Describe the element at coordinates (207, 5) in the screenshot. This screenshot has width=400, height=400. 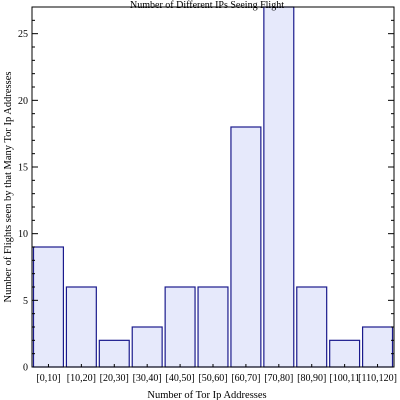
I see `chart-title: Number of Different IPs Seeing Flight` at that location.